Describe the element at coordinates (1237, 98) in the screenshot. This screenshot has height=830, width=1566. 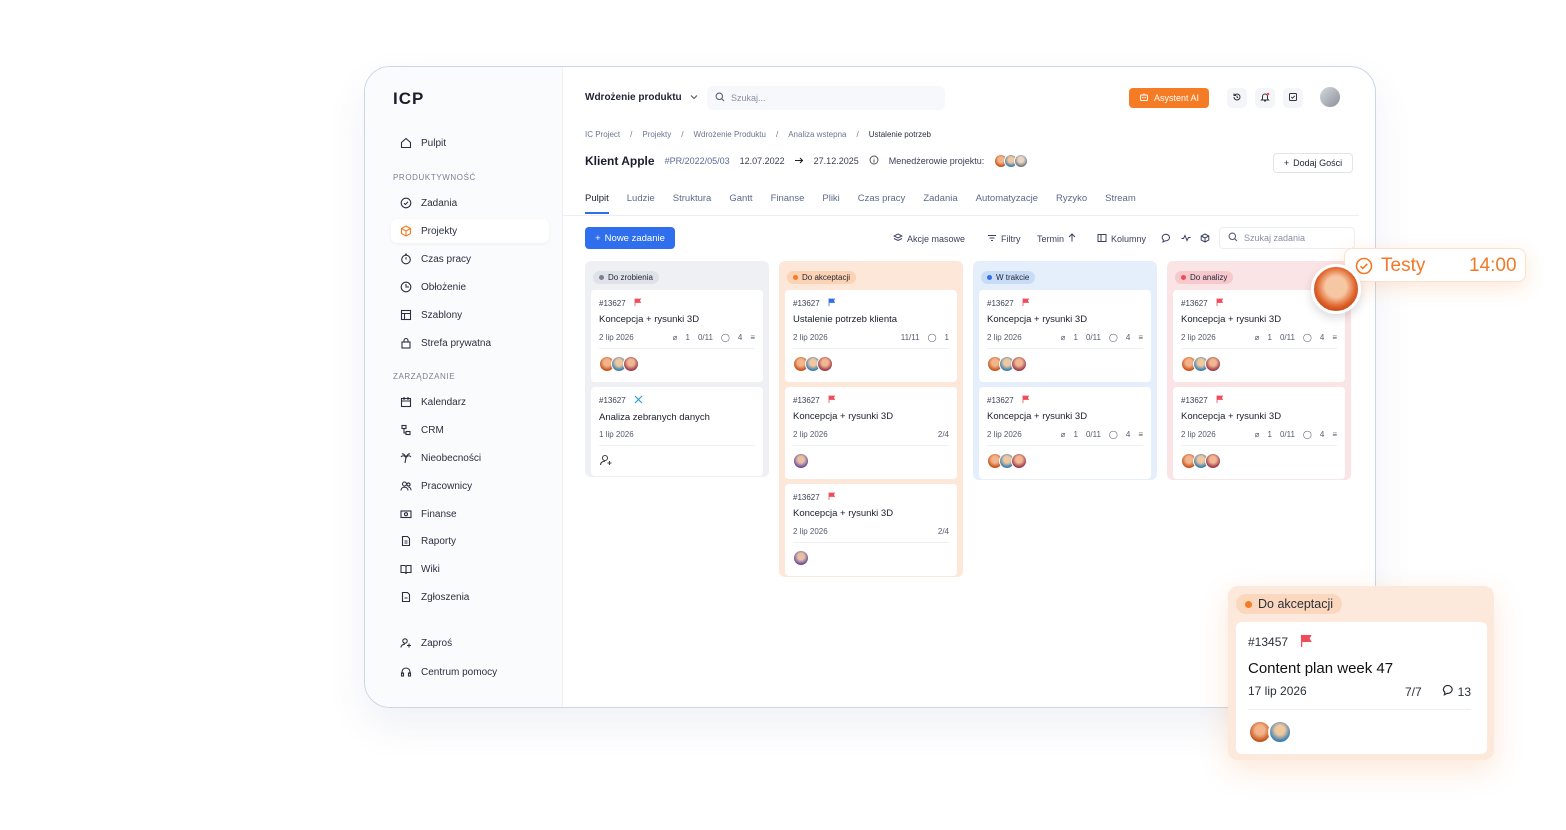
I see `history-button` at that location.